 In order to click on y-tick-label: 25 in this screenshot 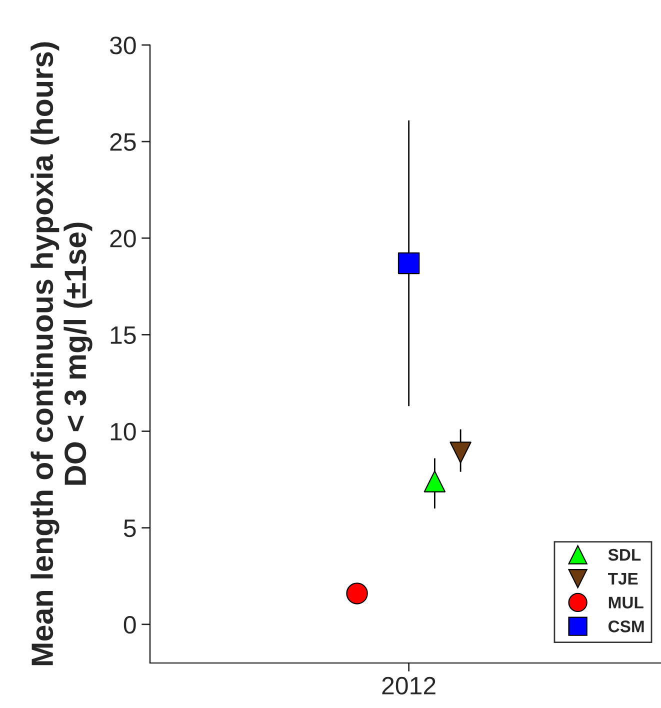, I will do `click(123, 142)`.